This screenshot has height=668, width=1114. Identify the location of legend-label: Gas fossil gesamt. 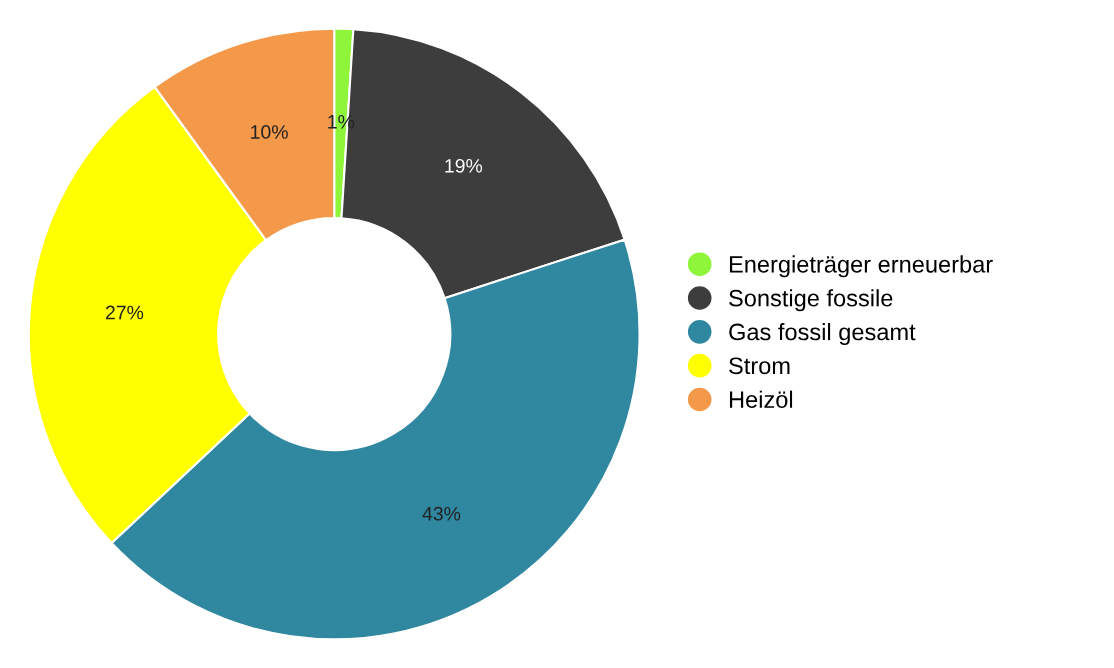
(822, 334).